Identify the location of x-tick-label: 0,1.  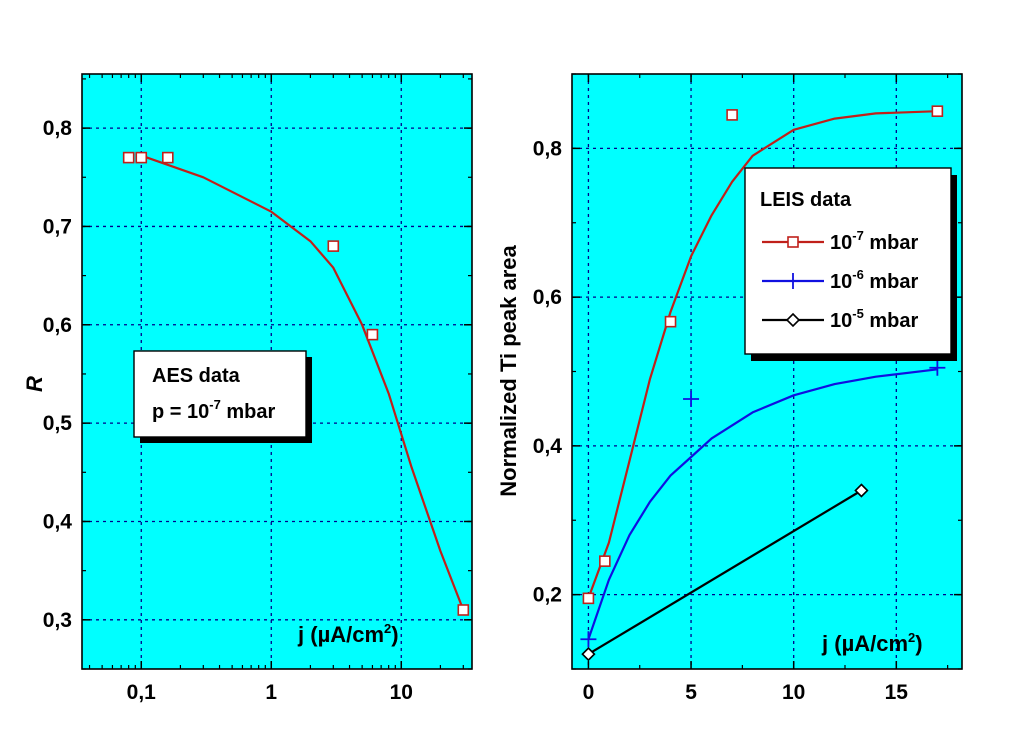
(142, 692).